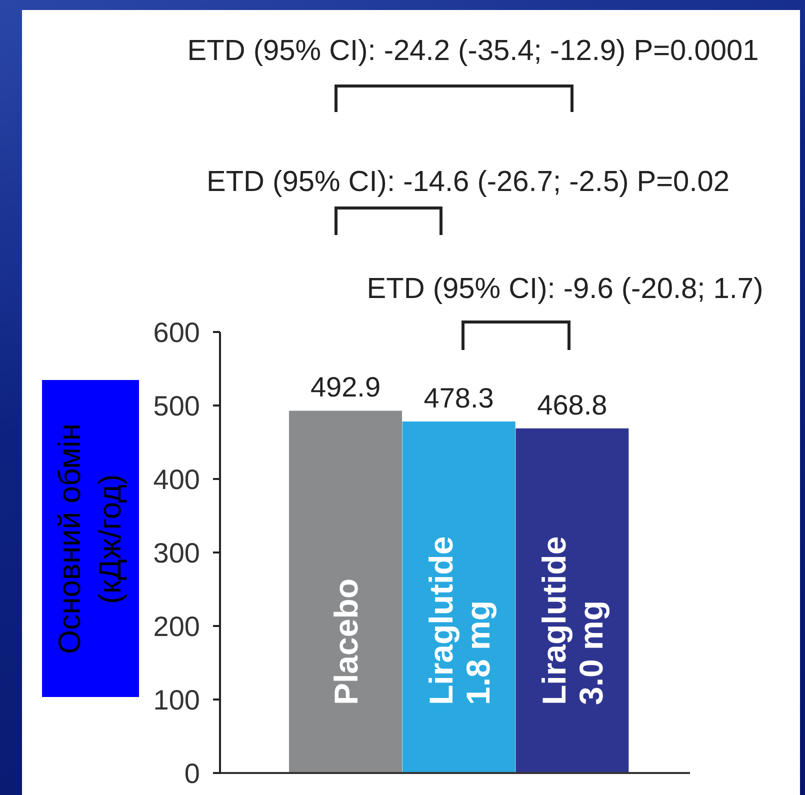 The width and height of the screenshot is (805, 795). Describe the element at coordinates (468, 182) in the screenshot. I see `text: ETD (95% CI): -14.6 (-26.7; -2.5) P=0.02` at that location.